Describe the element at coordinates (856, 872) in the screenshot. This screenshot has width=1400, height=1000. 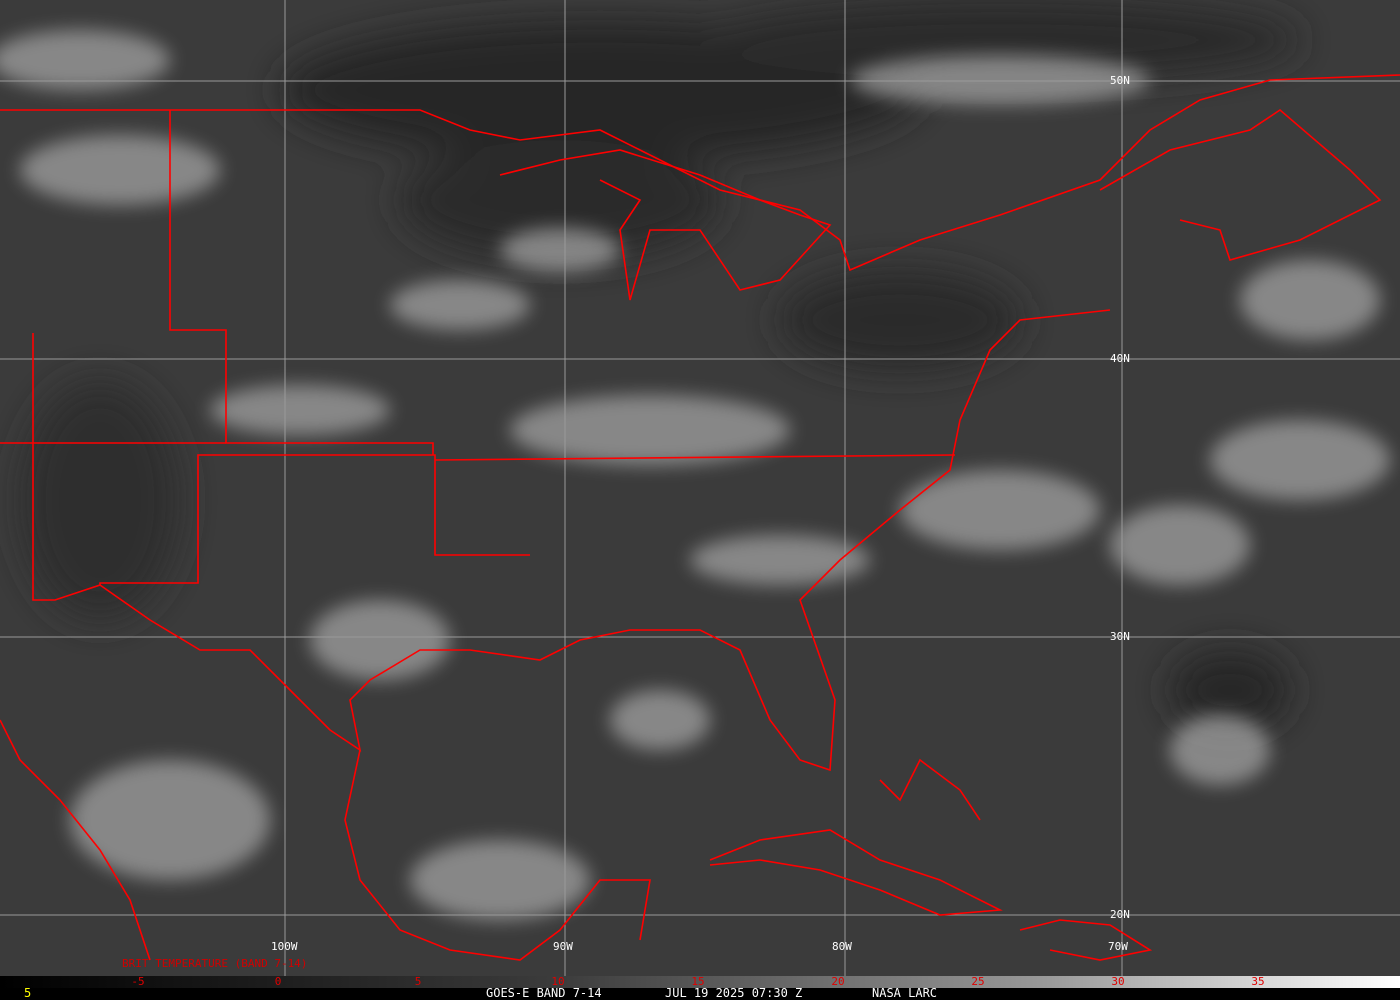
I see `cuba` at that location.